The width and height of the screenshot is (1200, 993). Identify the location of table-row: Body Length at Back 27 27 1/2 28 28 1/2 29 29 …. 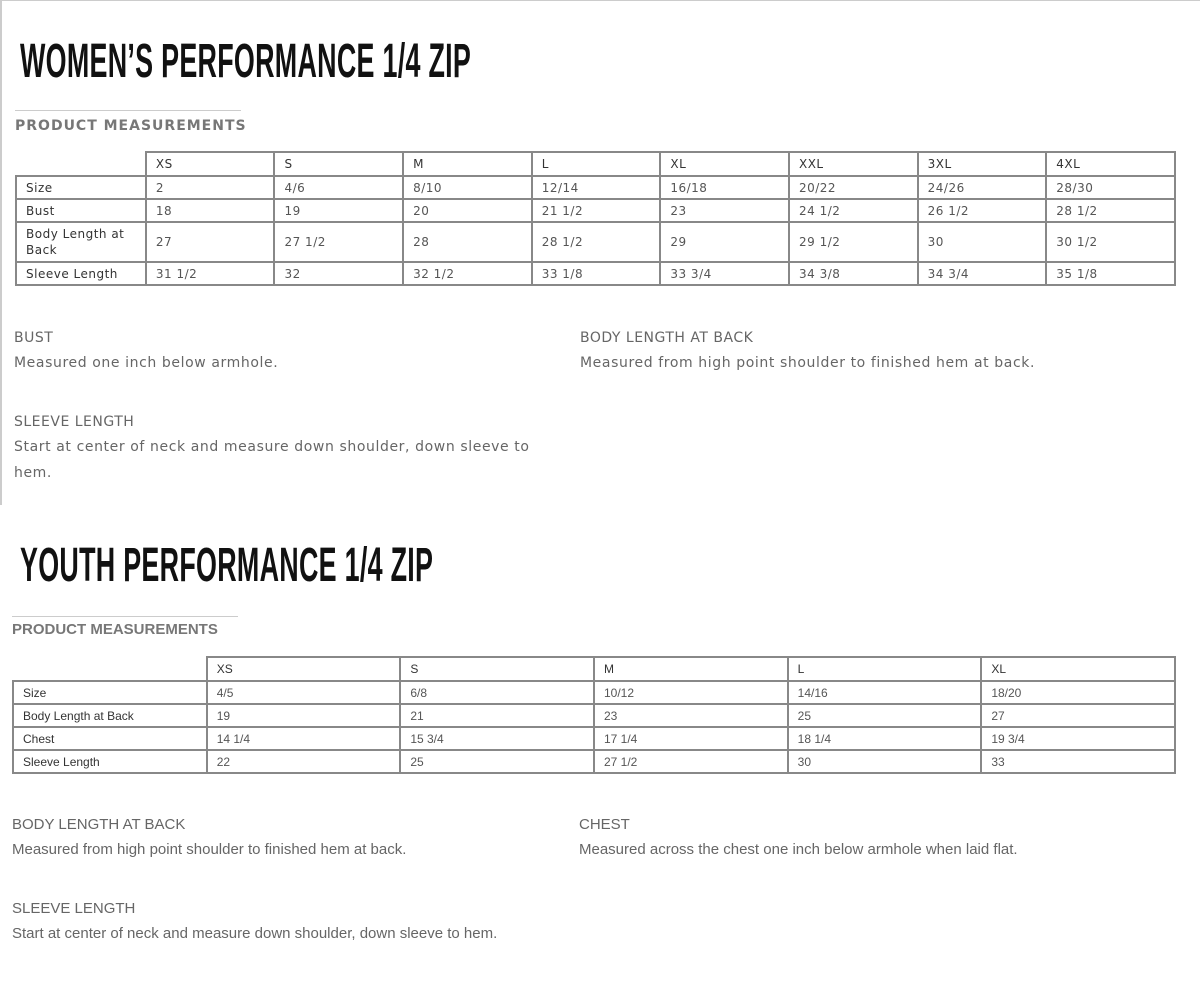
(595, 242).